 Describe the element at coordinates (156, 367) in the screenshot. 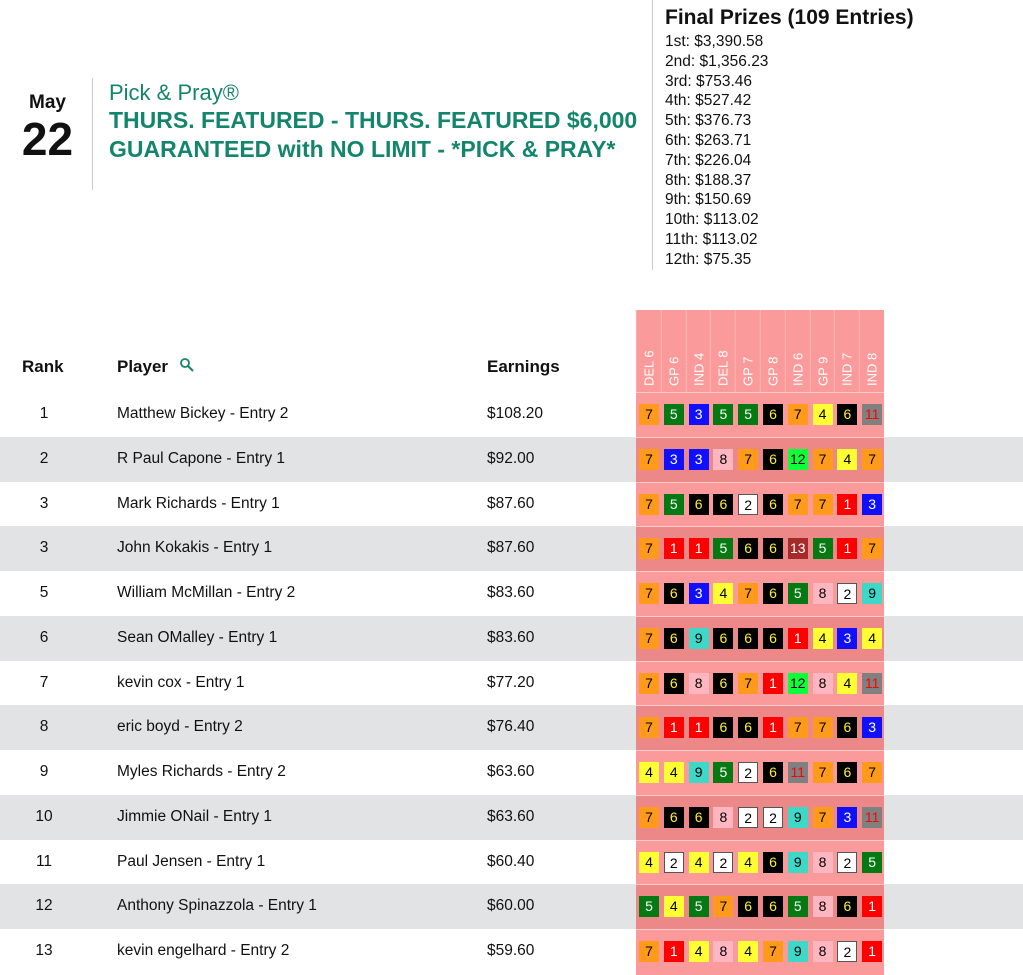

I see `player-header: Player` at that location.